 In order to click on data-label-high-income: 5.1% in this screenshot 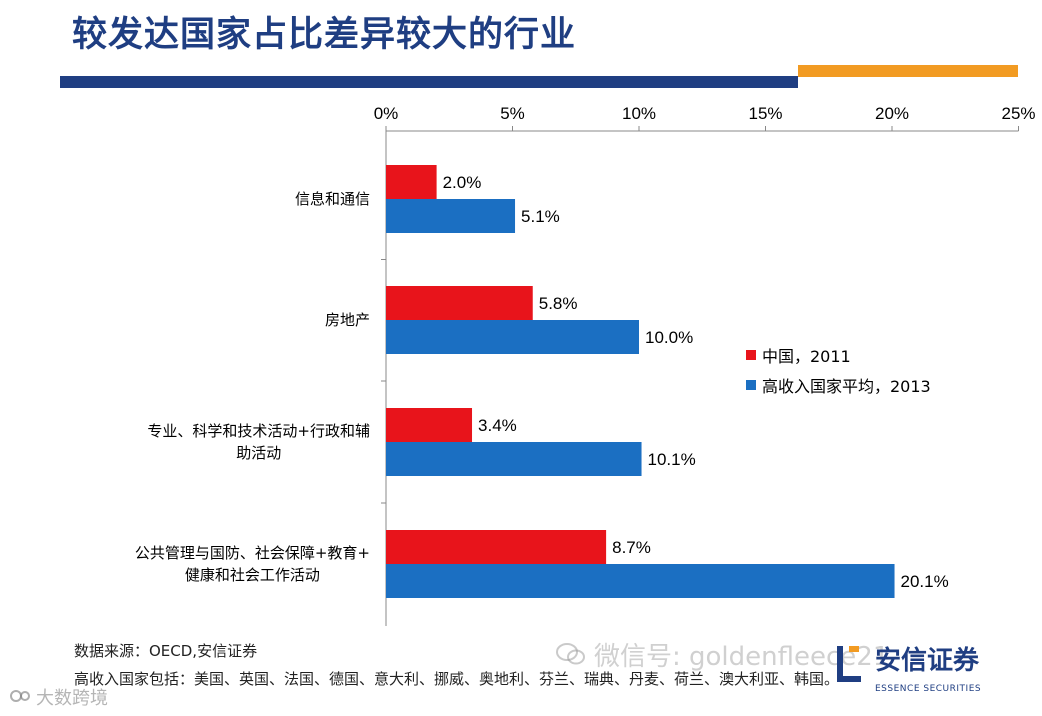, I will do `click(540, 216)`.